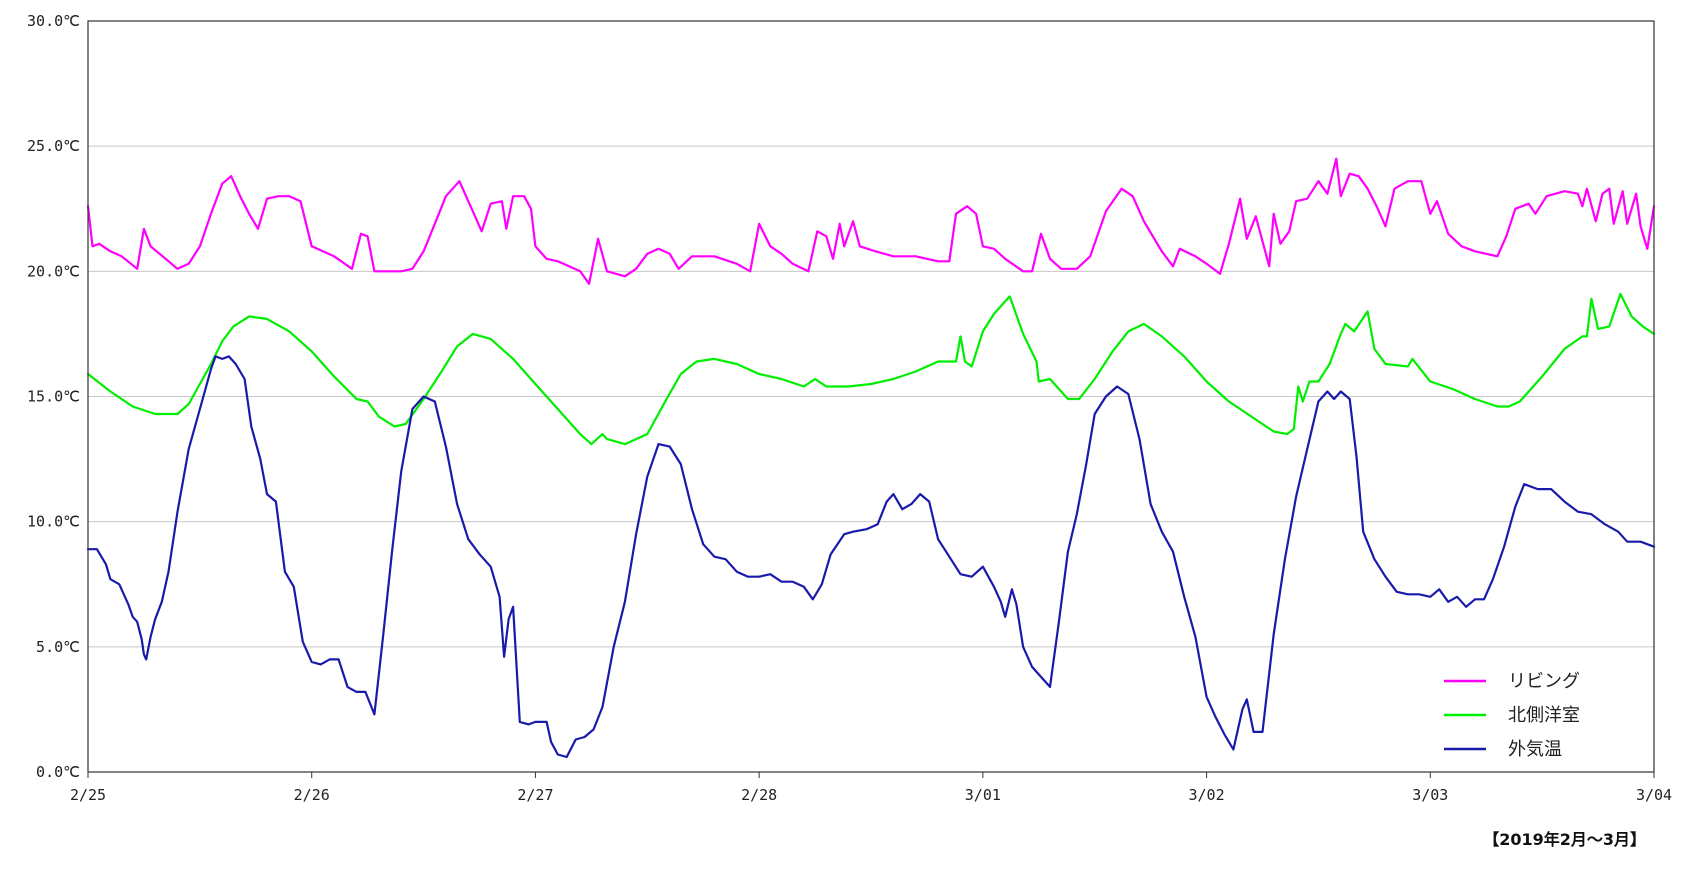  I want to click on date-range-note: 【2019年2月〜3月】, so click(1564, 839).